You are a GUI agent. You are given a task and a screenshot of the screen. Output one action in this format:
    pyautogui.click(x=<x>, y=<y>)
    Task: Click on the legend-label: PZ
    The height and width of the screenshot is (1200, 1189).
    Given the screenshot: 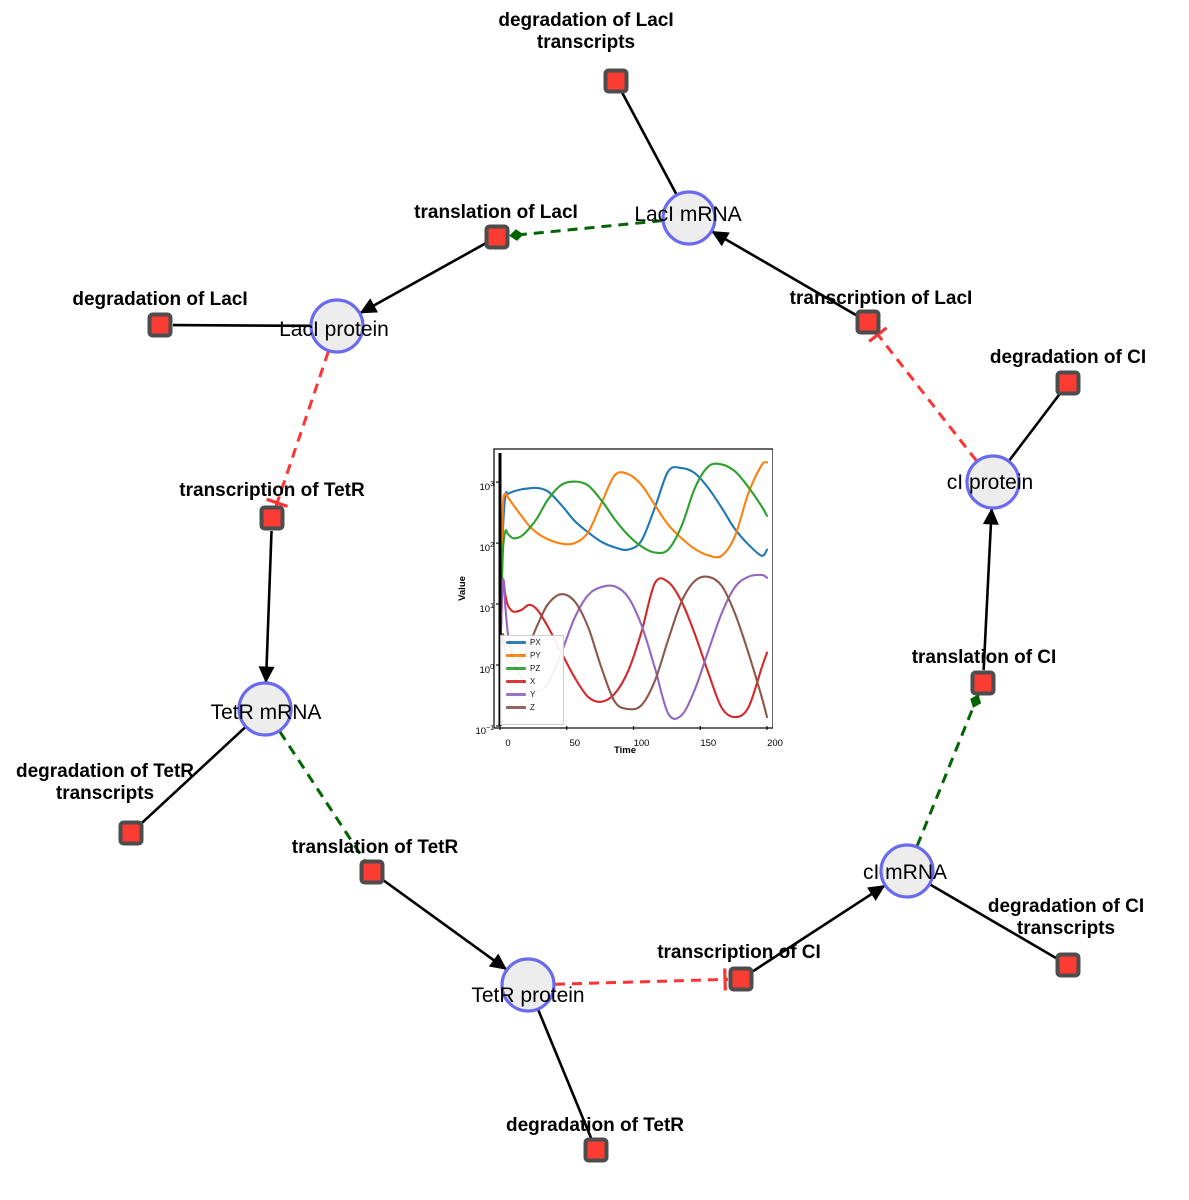 What is the action you would take?
    pyautogui.click(x=535, y=668)
    